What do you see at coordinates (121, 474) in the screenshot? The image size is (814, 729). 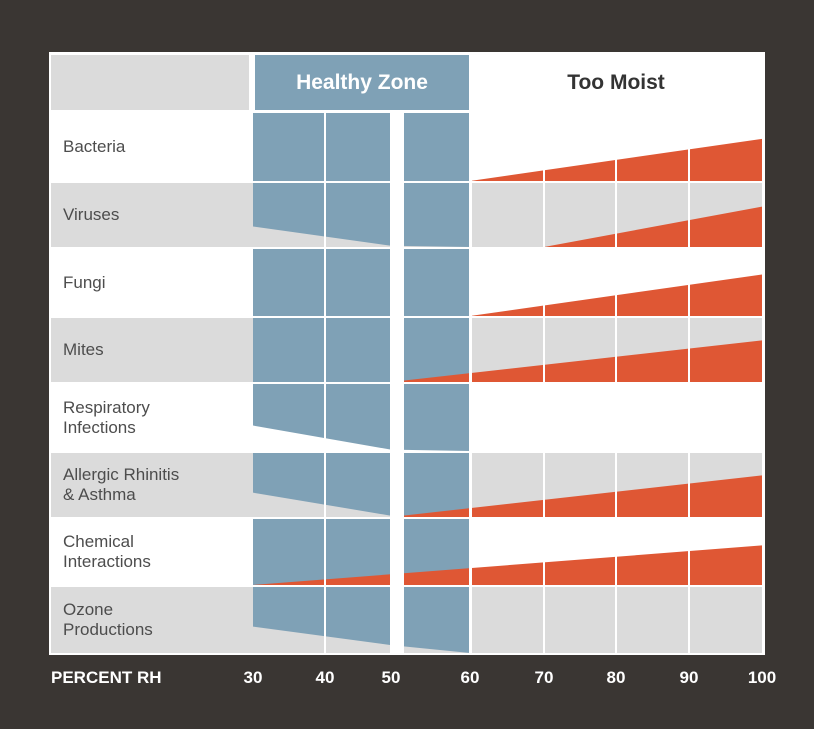 I see `row-label-line: Allergic Rhinitis` at bounding box center [121, 474].